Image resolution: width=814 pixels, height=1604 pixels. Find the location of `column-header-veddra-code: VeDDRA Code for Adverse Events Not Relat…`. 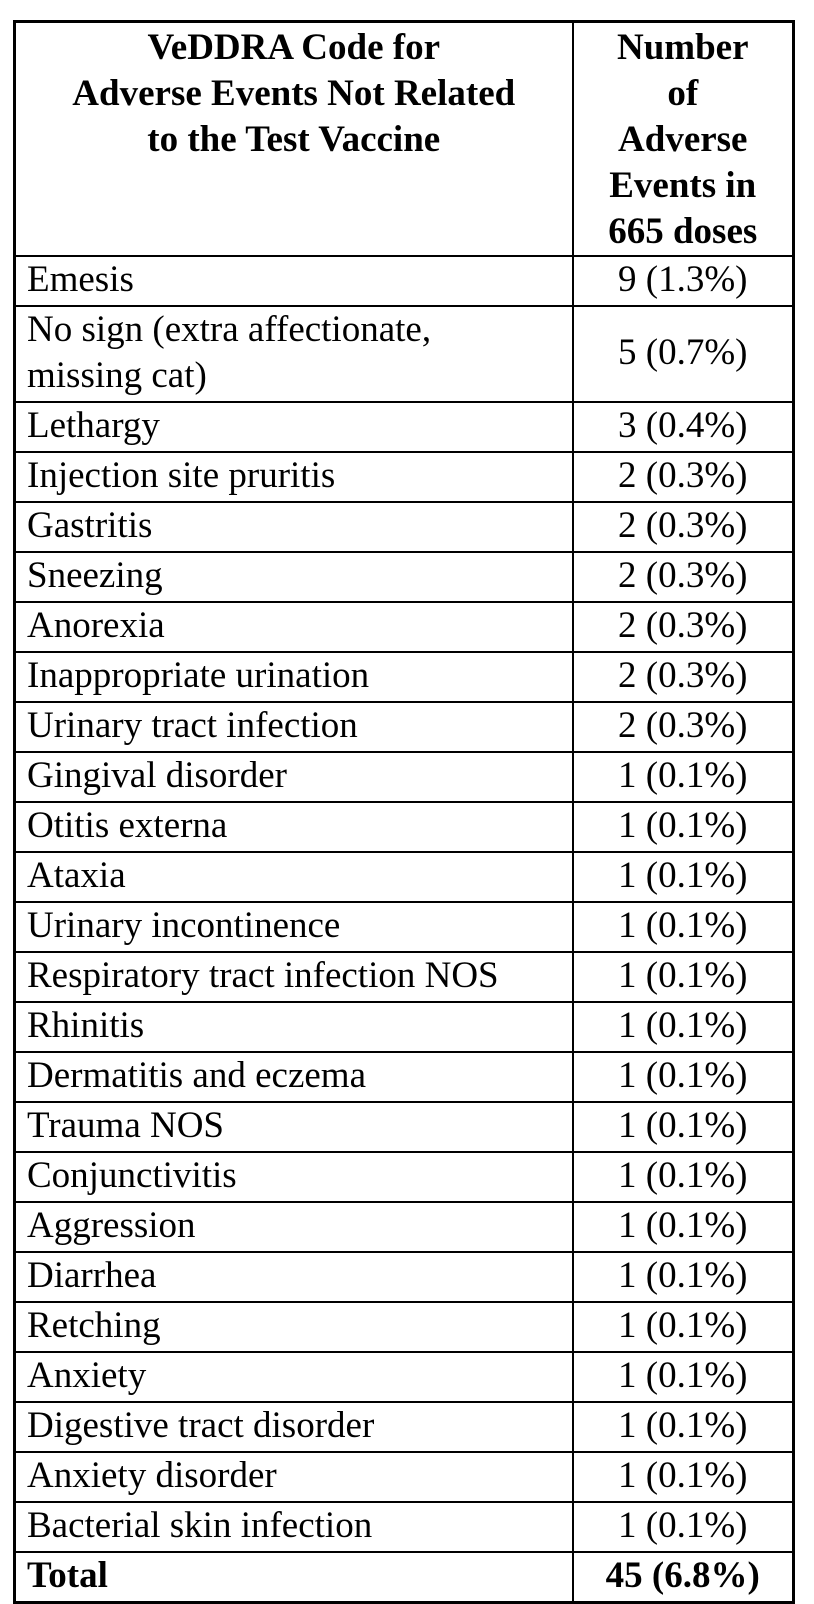

column-header-veddra-code: VeDDRA Code for Adverse Events Not Relat… is located at coordinates (293, 138).